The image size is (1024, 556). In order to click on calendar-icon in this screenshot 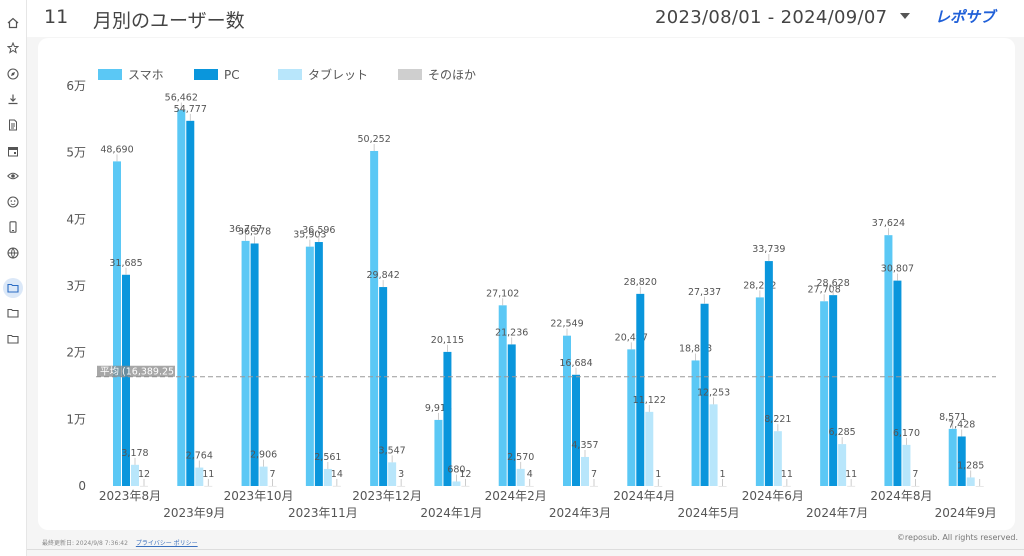, I will do `click(13, 151)`.